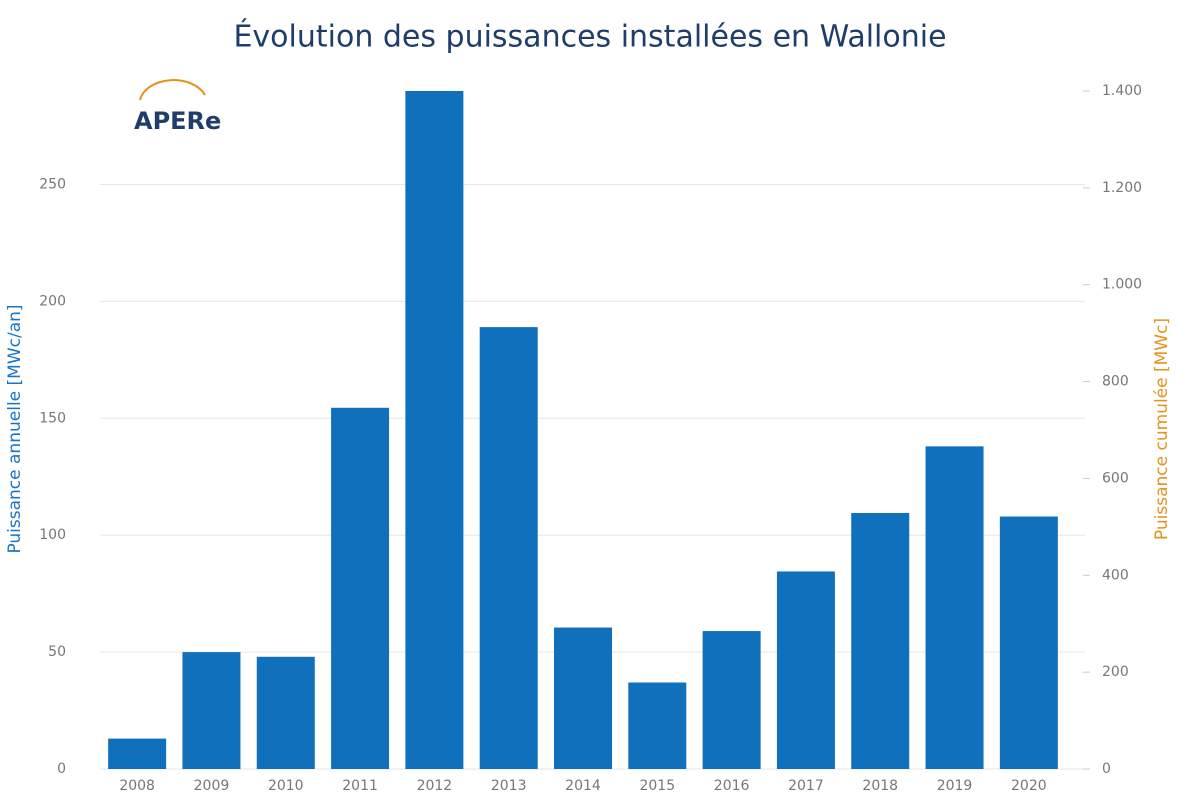  What do you see at coordinates (1115, 382) in the screenshot?
I see `y2-tick-label: 800` at bounding box center [1115, 382].